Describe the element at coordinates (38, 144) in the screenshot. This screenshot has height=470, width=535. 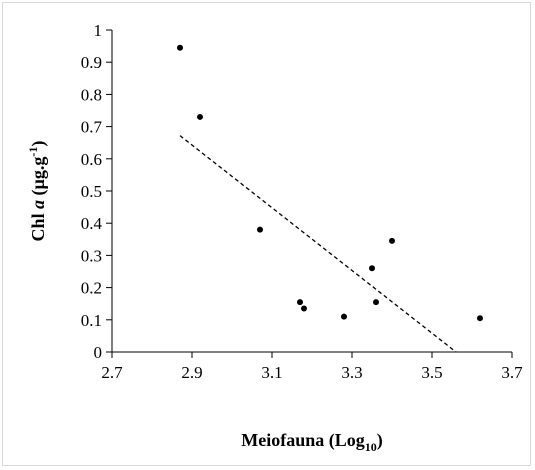
I see `y-axis-title-end: )` at that location.